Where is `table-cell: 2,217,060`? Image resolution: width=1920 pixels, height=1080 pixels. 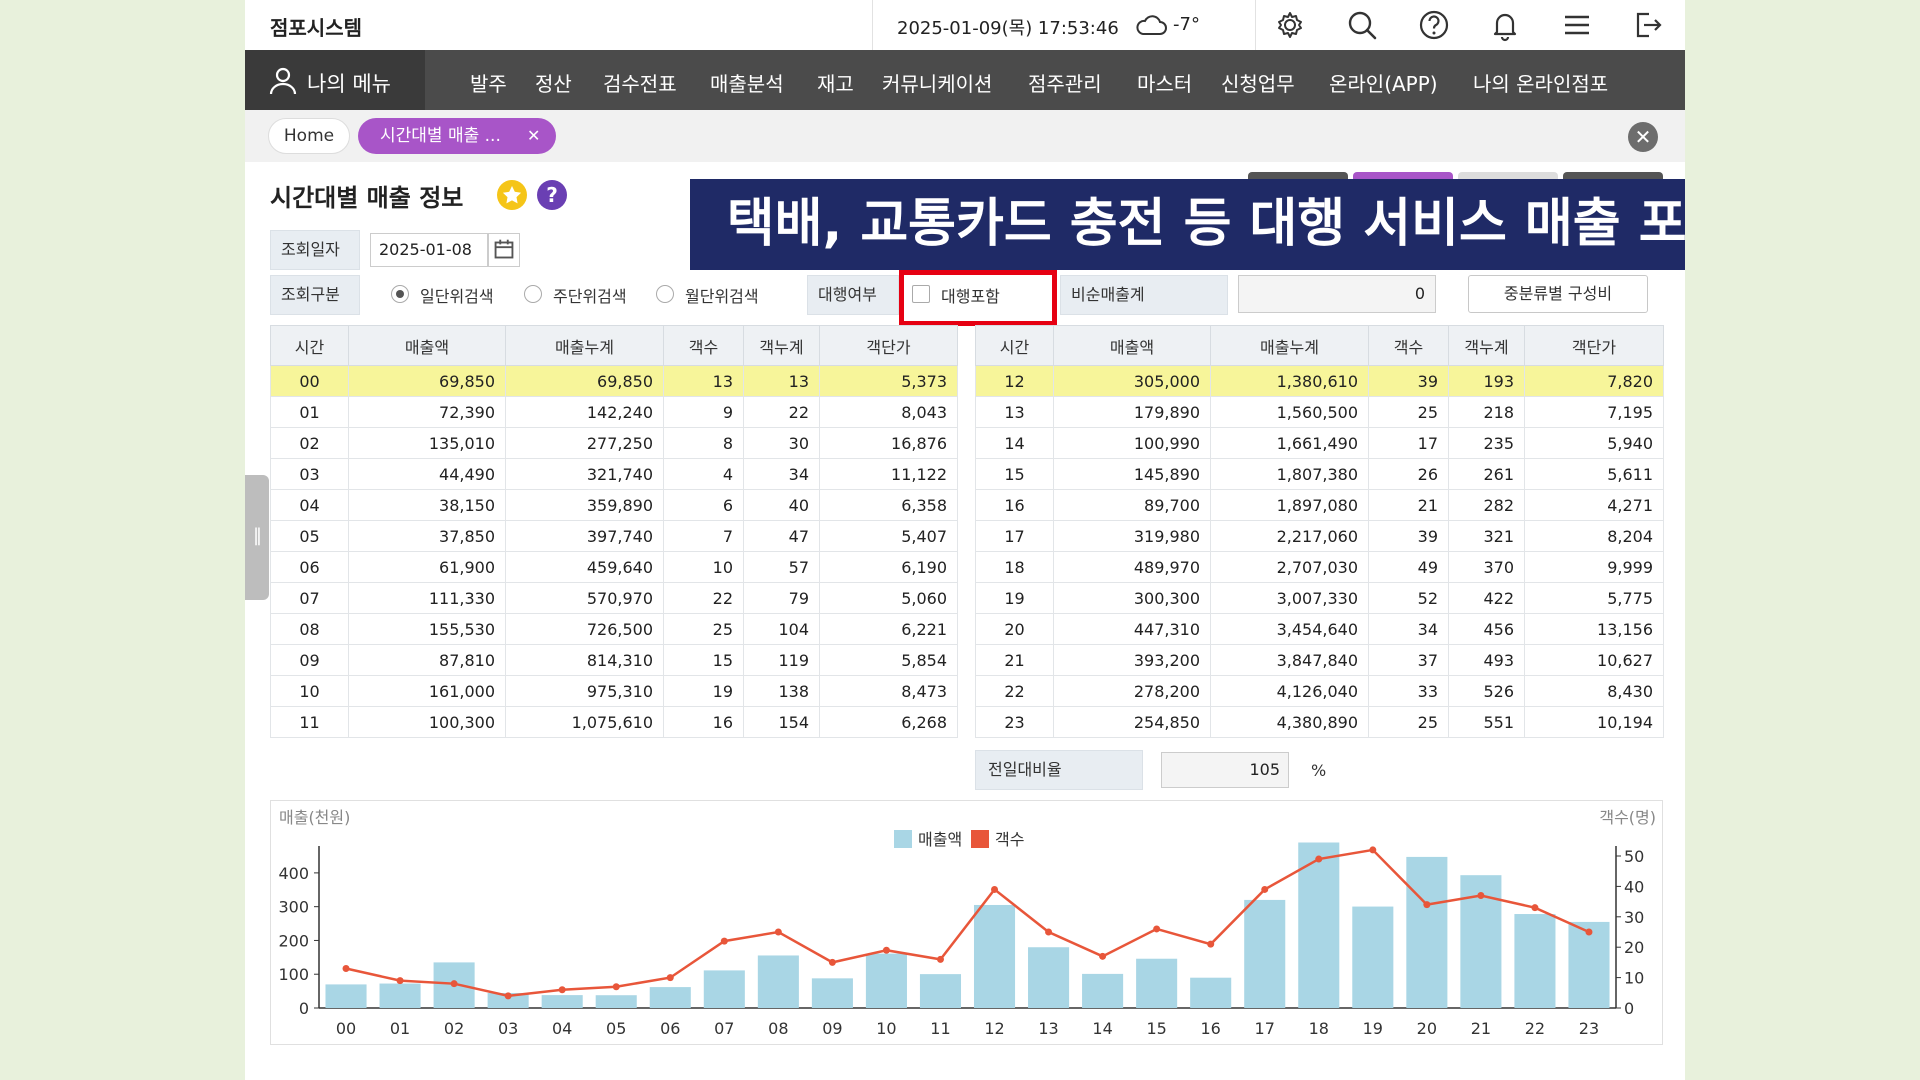 table-cell: 2,217,060 is located at coordinates (1289, 536).